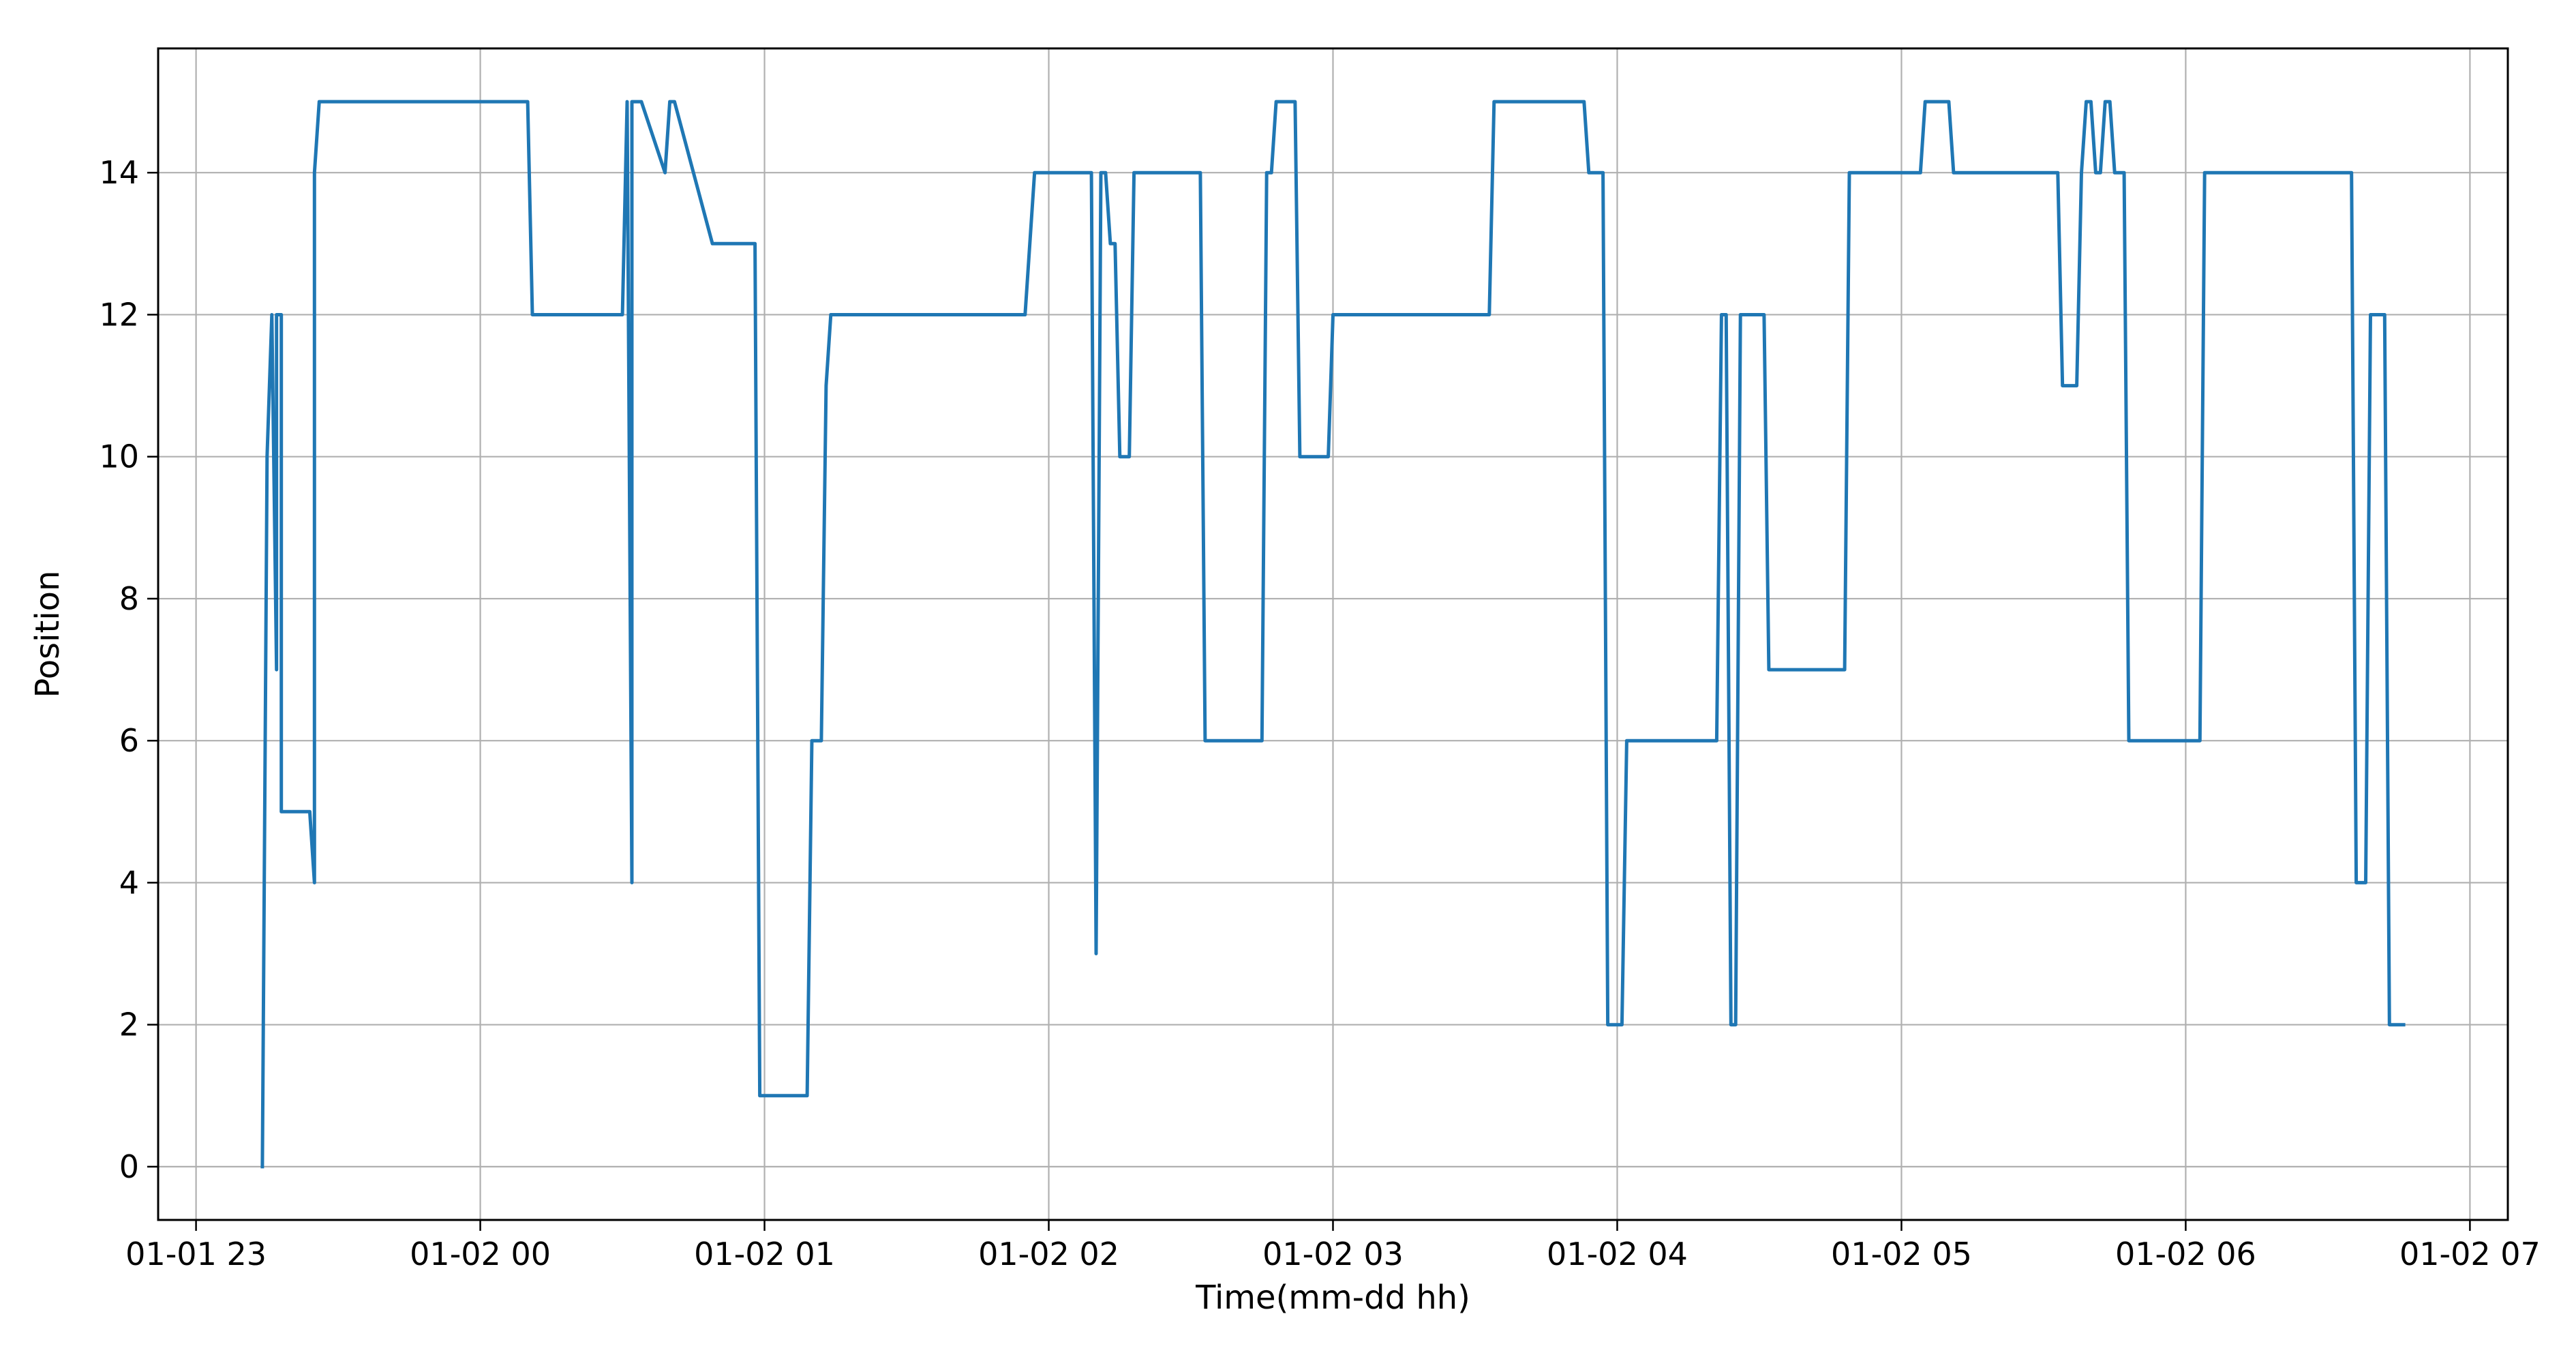 Image resolution: width=2576 pixels, height=1357 pixels. What do you see at coordinates (129, 740) in the screenshot?
I see `y-tick-label: 6` at bounding box center [129, 740].